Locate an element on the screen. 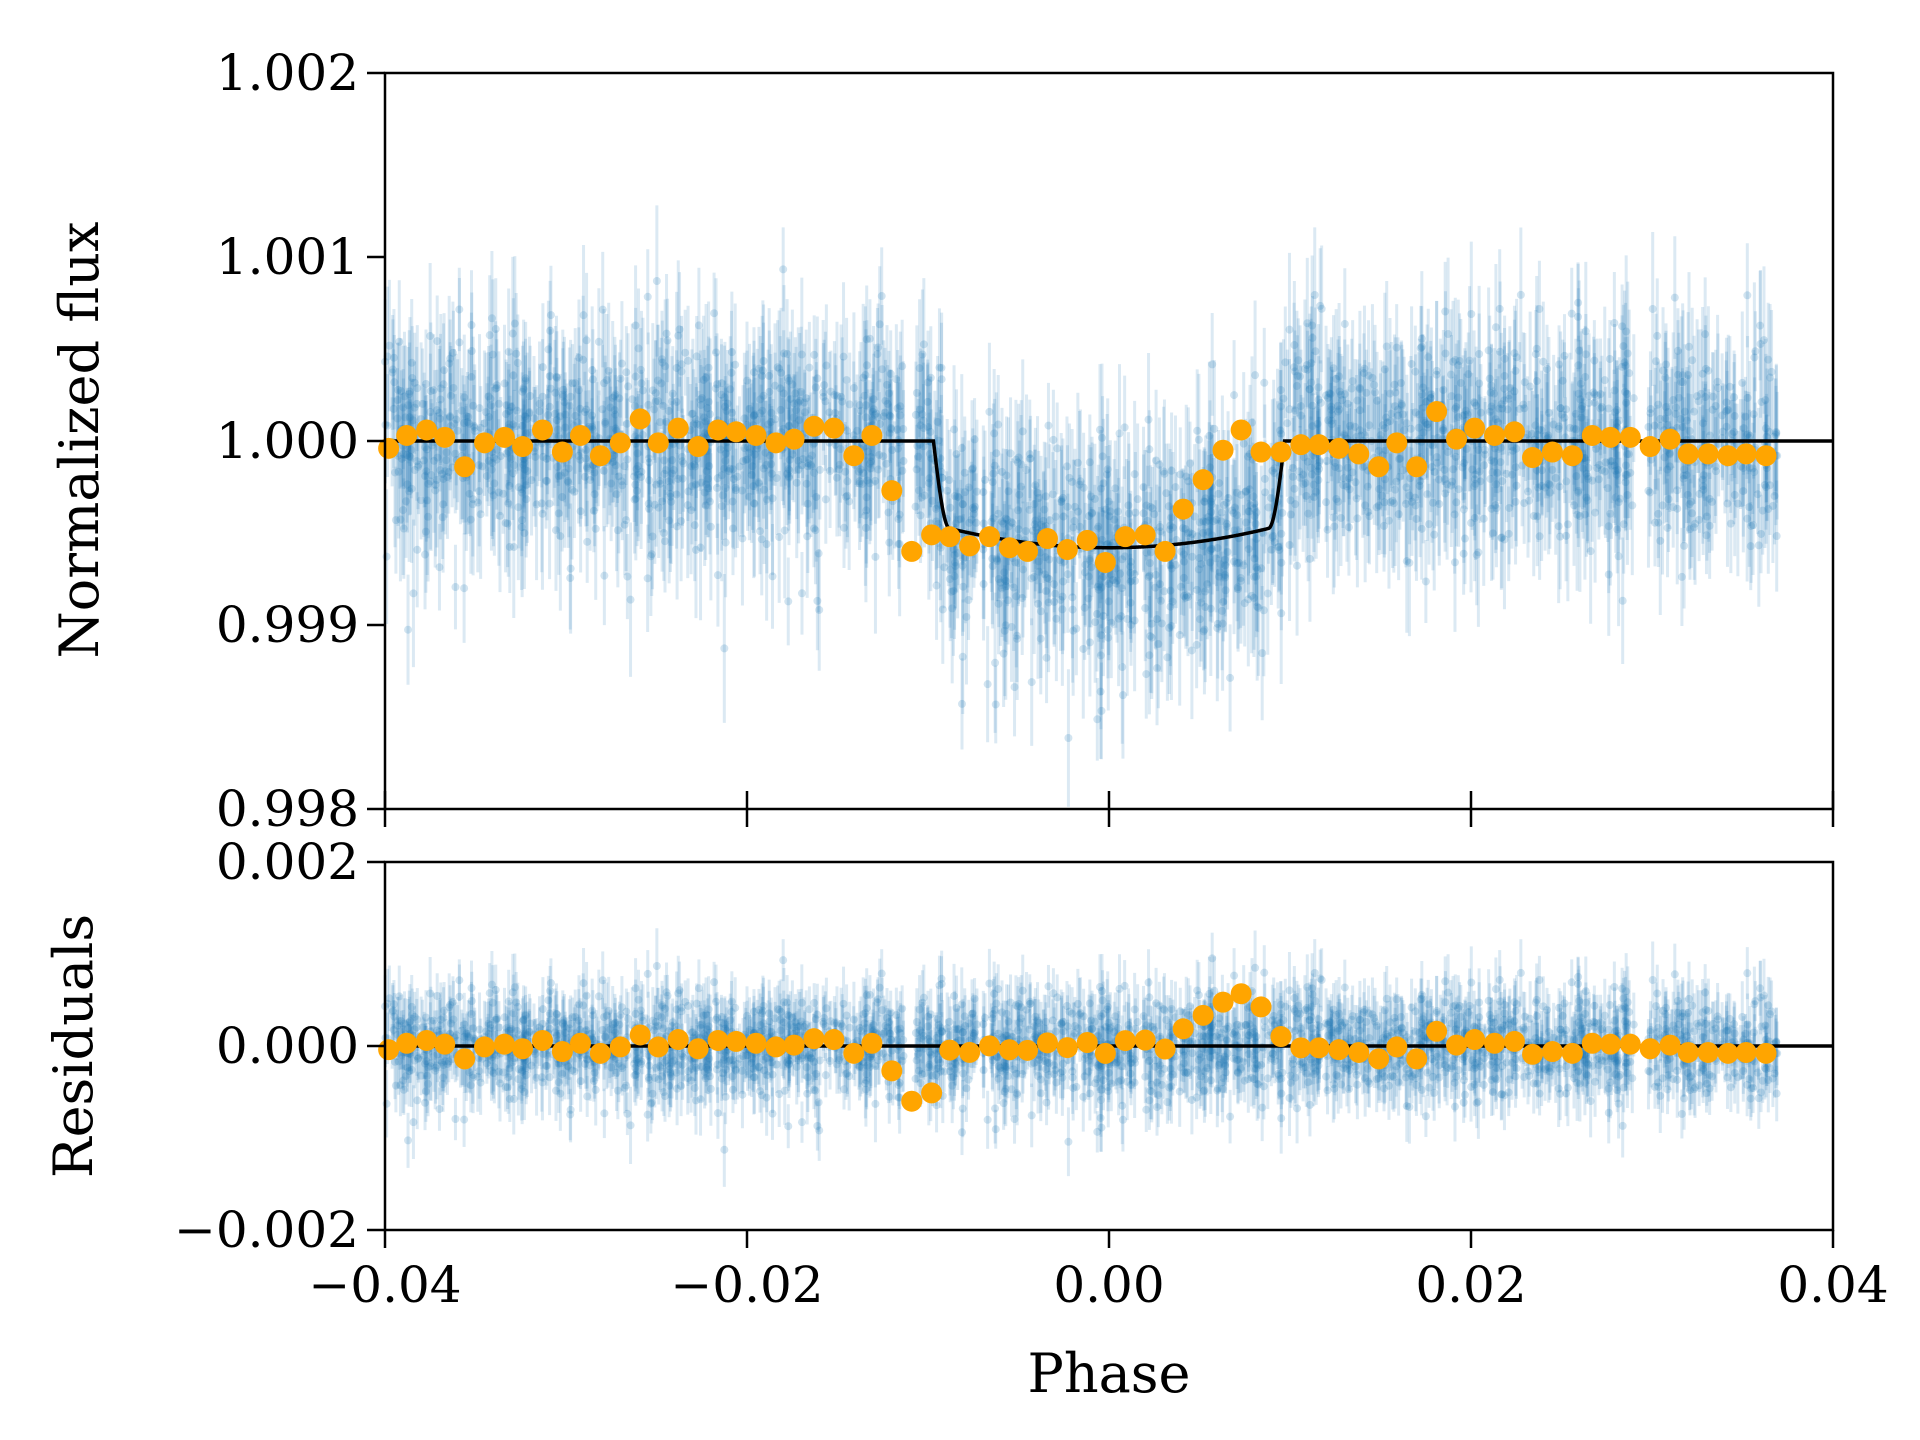  y-tick-label: 0.999 is located at coordinates (287, 625).